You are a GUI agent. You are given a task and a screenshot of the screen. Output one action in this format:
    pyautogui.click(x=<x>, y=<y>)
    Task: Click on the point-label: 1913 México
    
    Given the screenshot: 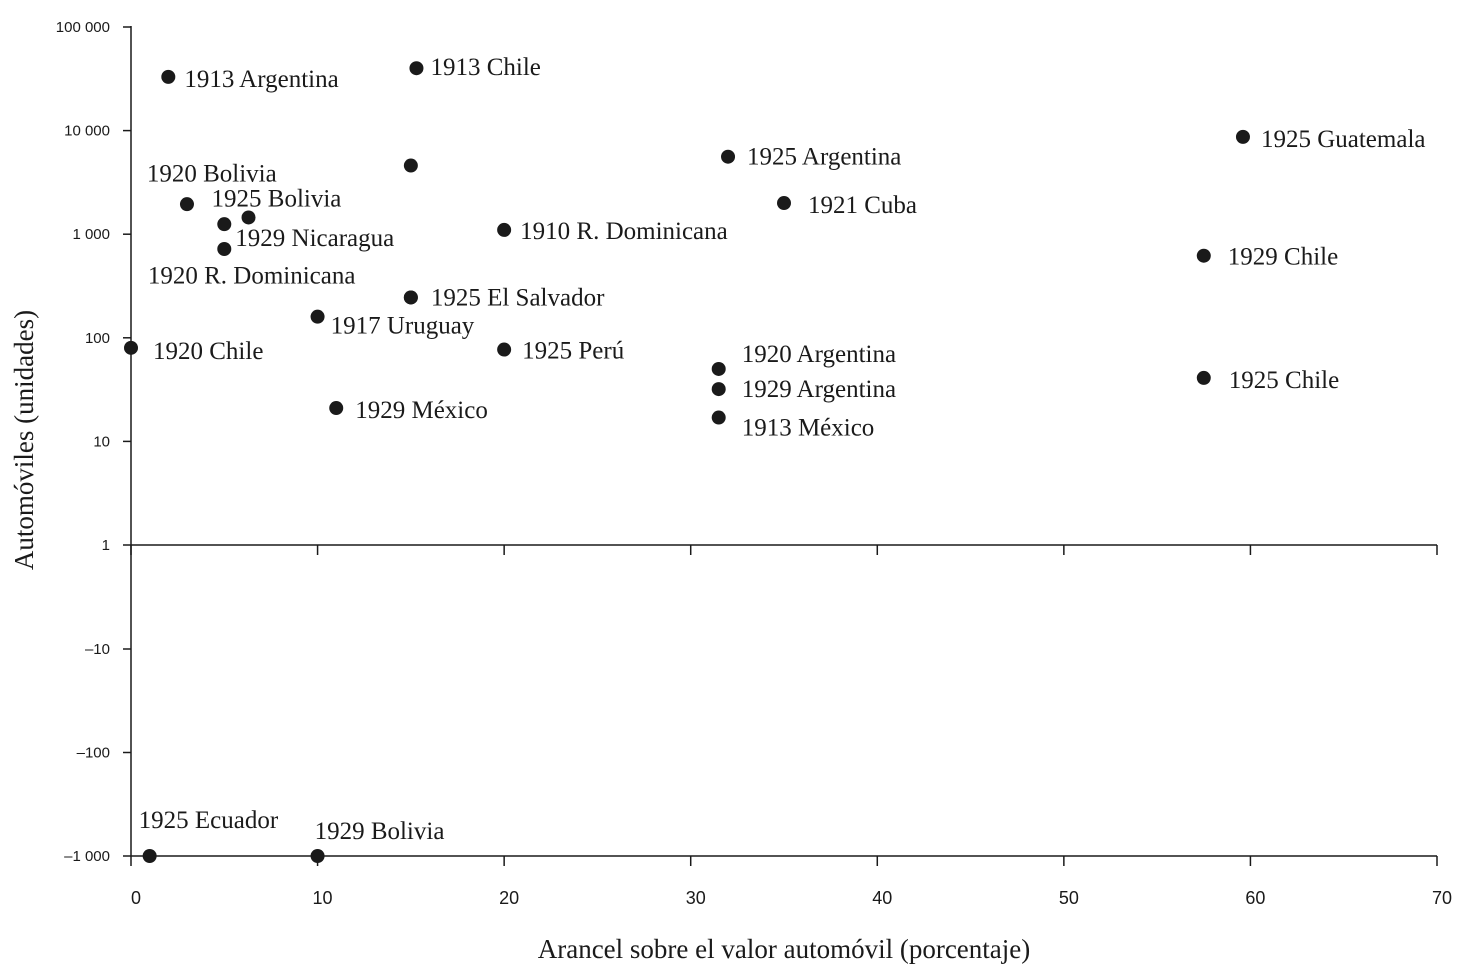 What is the action you would take?
    pyautogui.click(x=808, y=428)
    